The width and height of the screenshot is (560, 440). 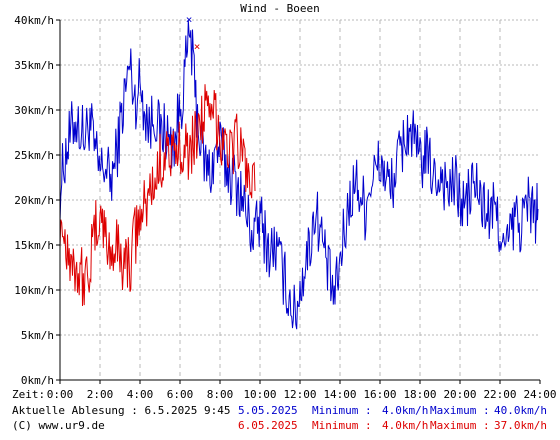 What do you see at coordinates (220, 394) in the screenshot?
I see `x-tick-label: 8:00` at bounding box center [220, 394].